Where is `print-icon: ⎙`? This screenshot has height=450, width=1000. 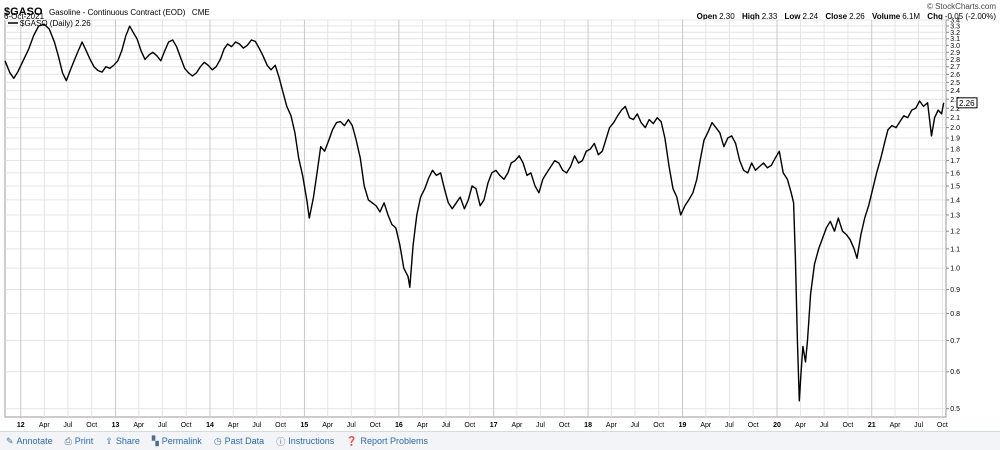
print-icon: ⎙ is located at coordinates (68, 440).